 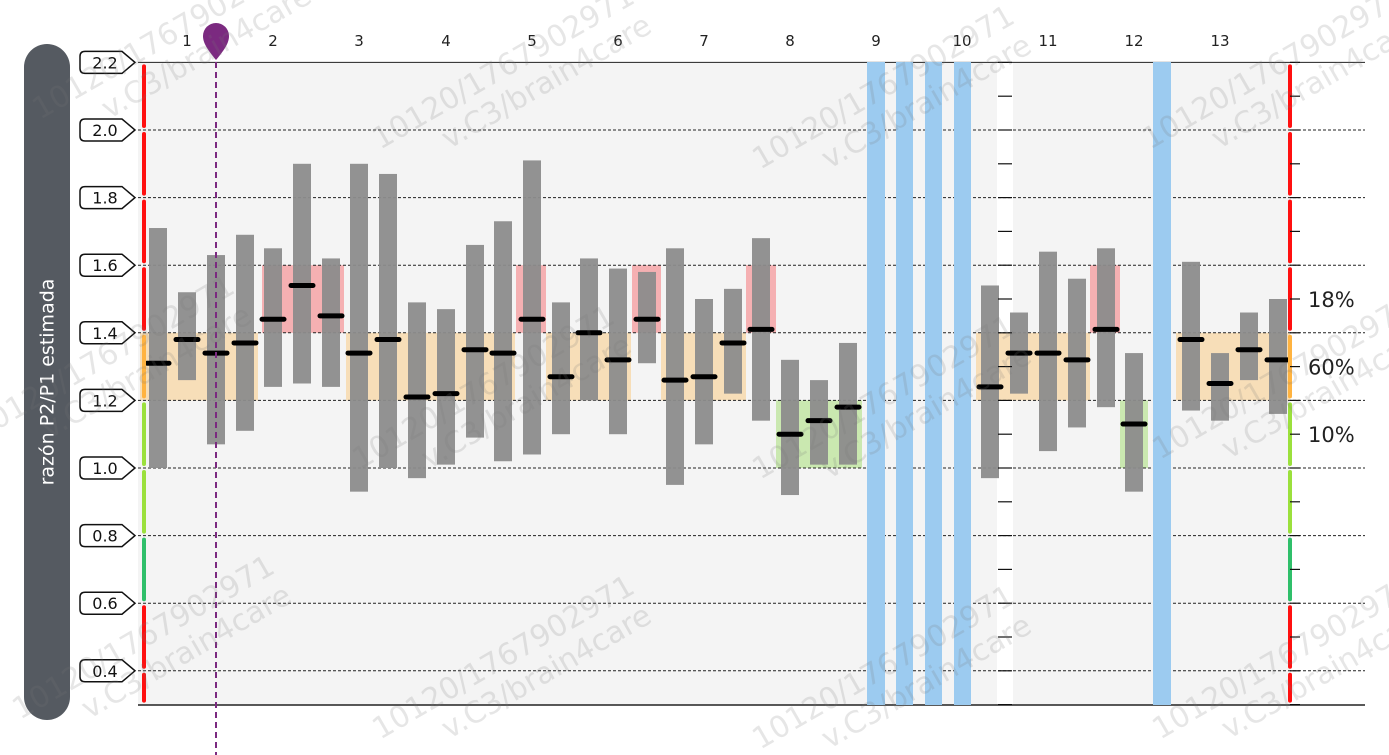 What do you see at coordinates (104, 671) in the screenshot?
I see `y-tick-label-0: 0.4` at bounding box center [104, 671].